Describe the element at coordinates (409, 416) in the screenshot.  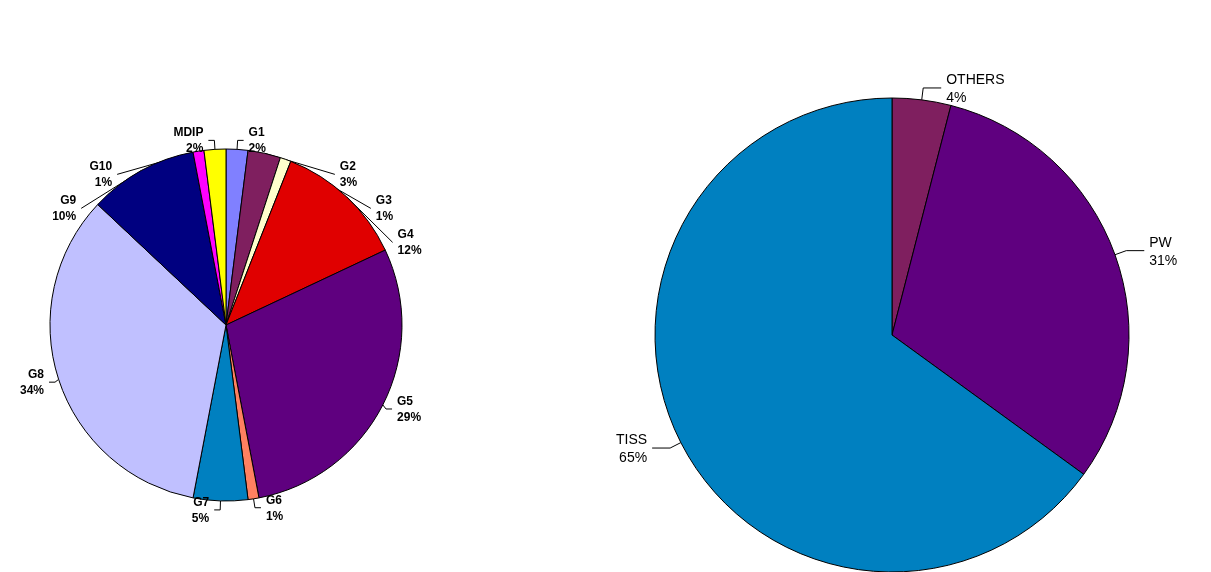
I see `data-label: 29%` at that location.